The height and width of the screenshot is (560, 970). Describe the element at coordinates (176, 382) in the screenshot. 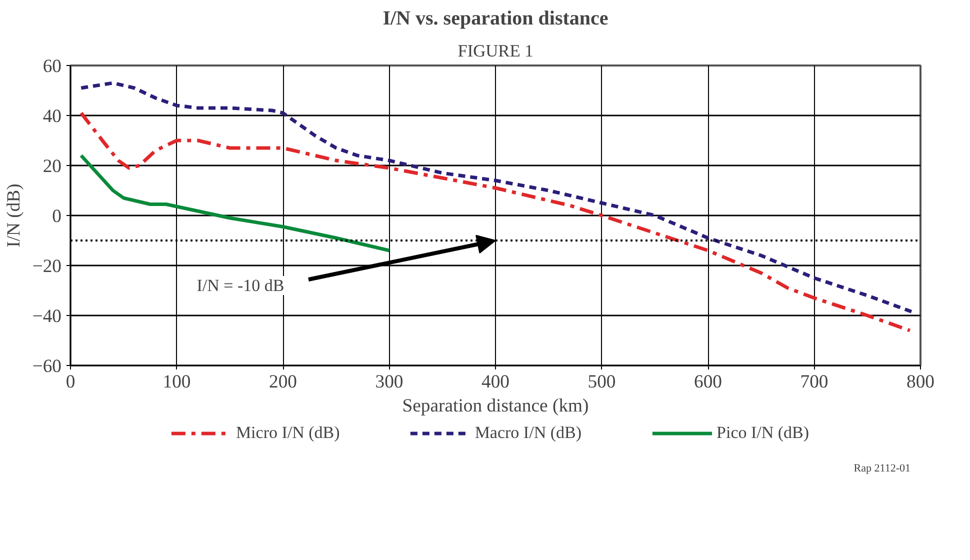

I see `x-tick-label: 100` at that location.